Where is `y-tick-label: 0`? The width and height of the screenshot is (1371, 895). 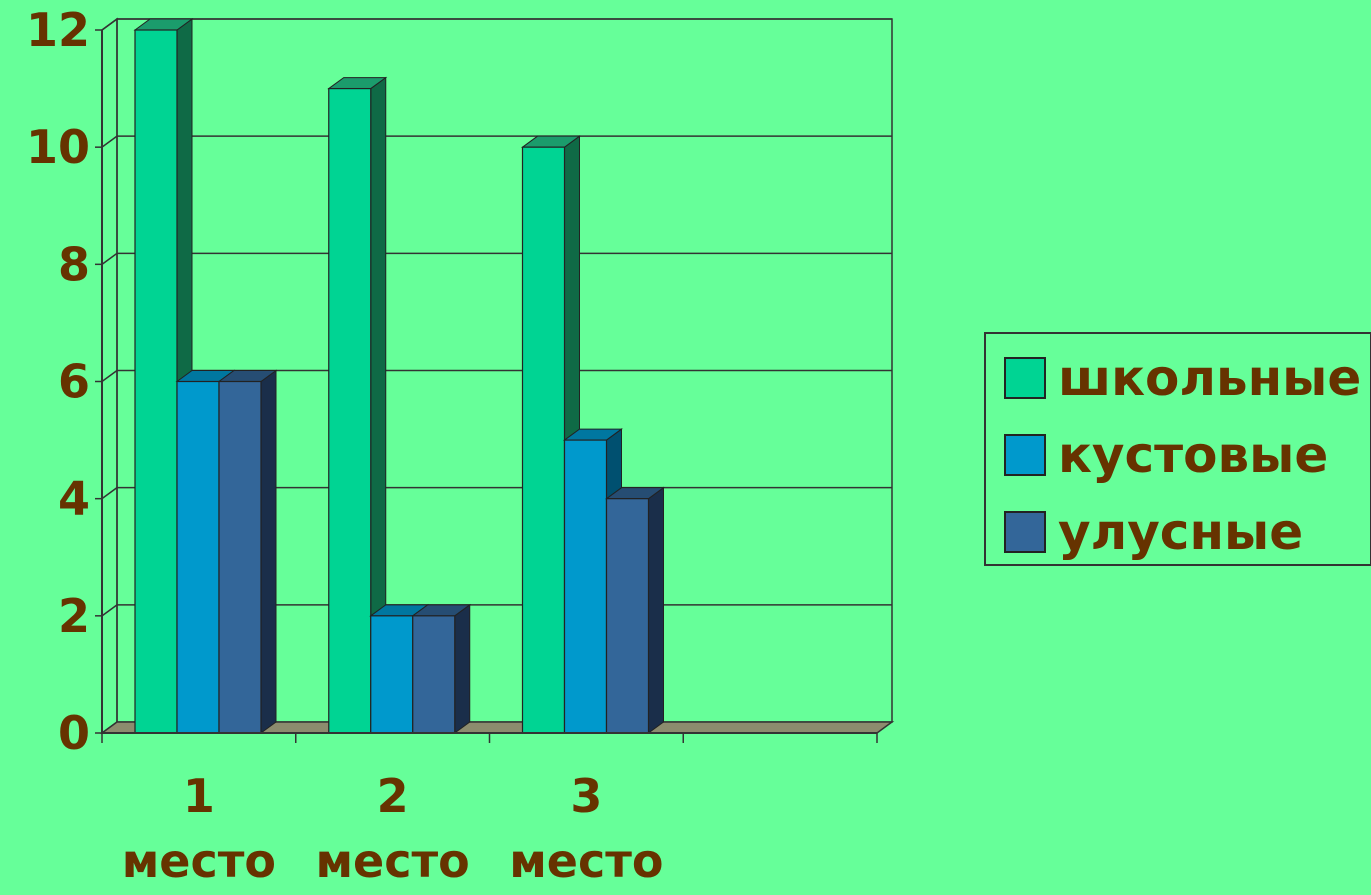 y-tick-label: 0 is located at coordinates (74, 733).